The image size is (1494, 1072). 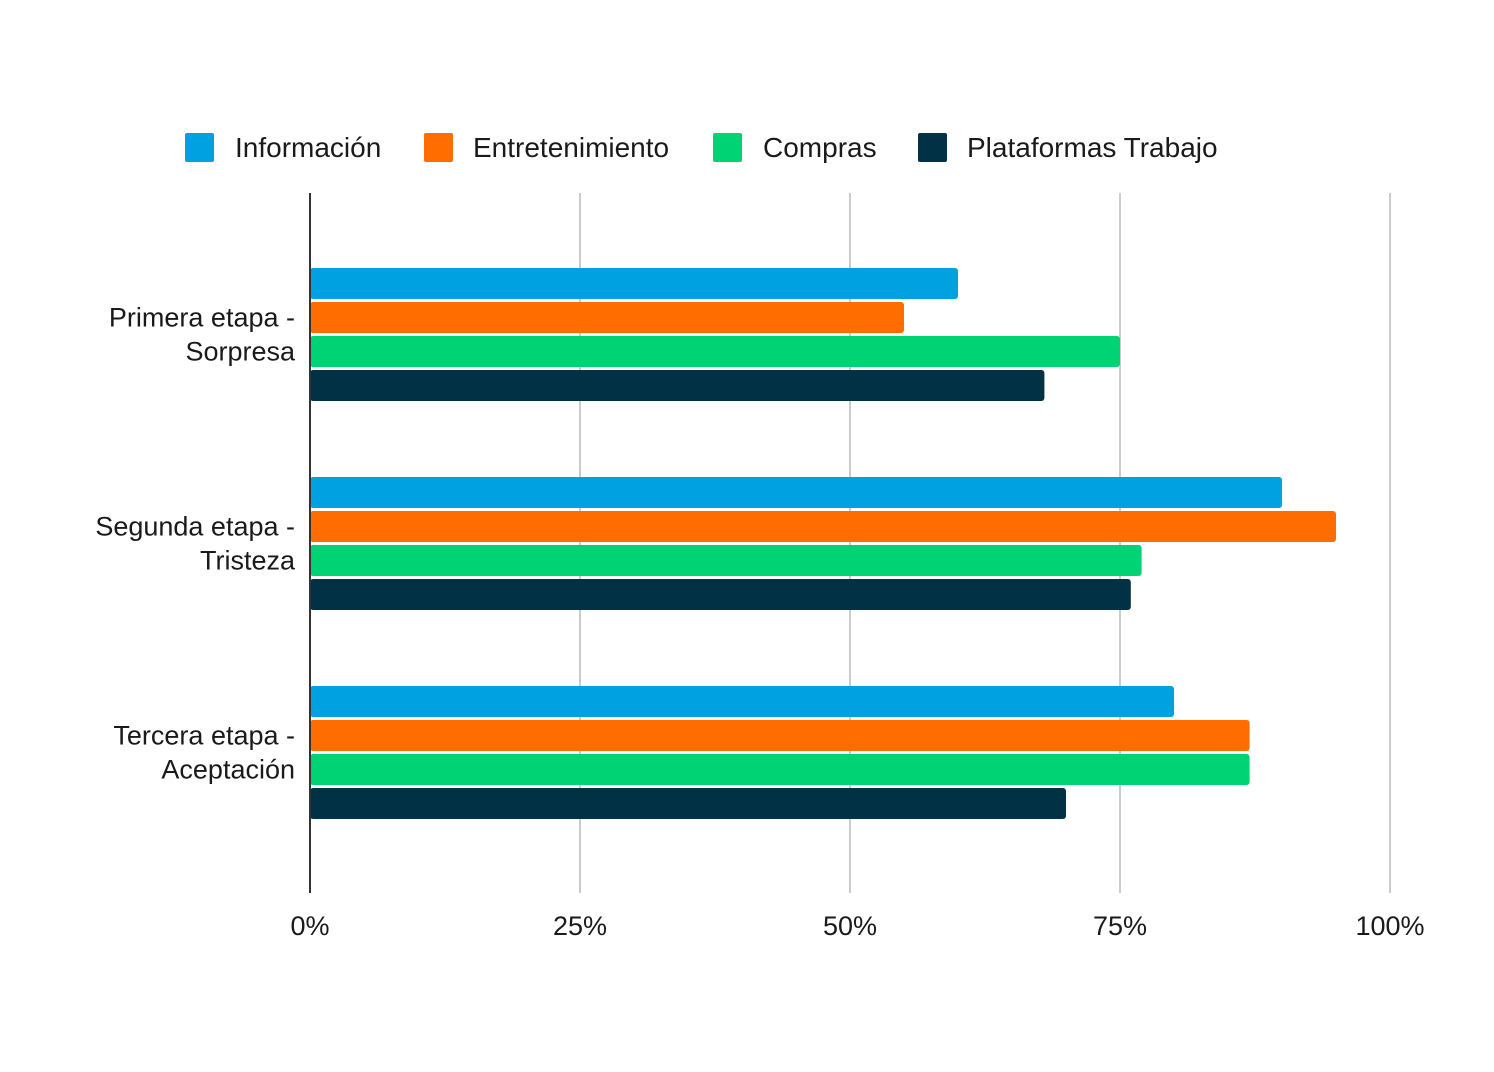 What do you see at coordinates (240, 352) in the screenshot?
I see `category-label: Sorpresa` at bounding box center [240, 352].